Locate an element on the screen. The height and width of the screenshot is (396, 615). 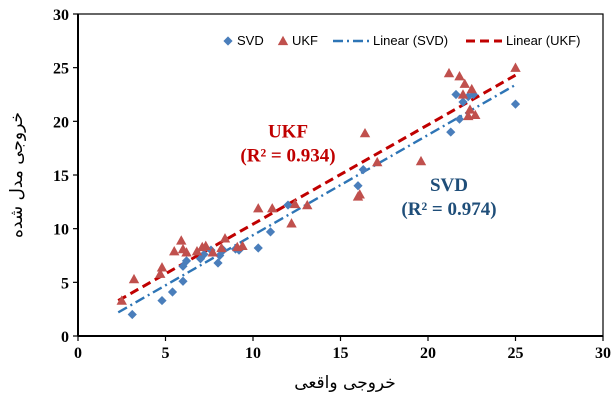
legend-item-linear-ukf: Linear (UKF) is located at coordinates (523, 40).